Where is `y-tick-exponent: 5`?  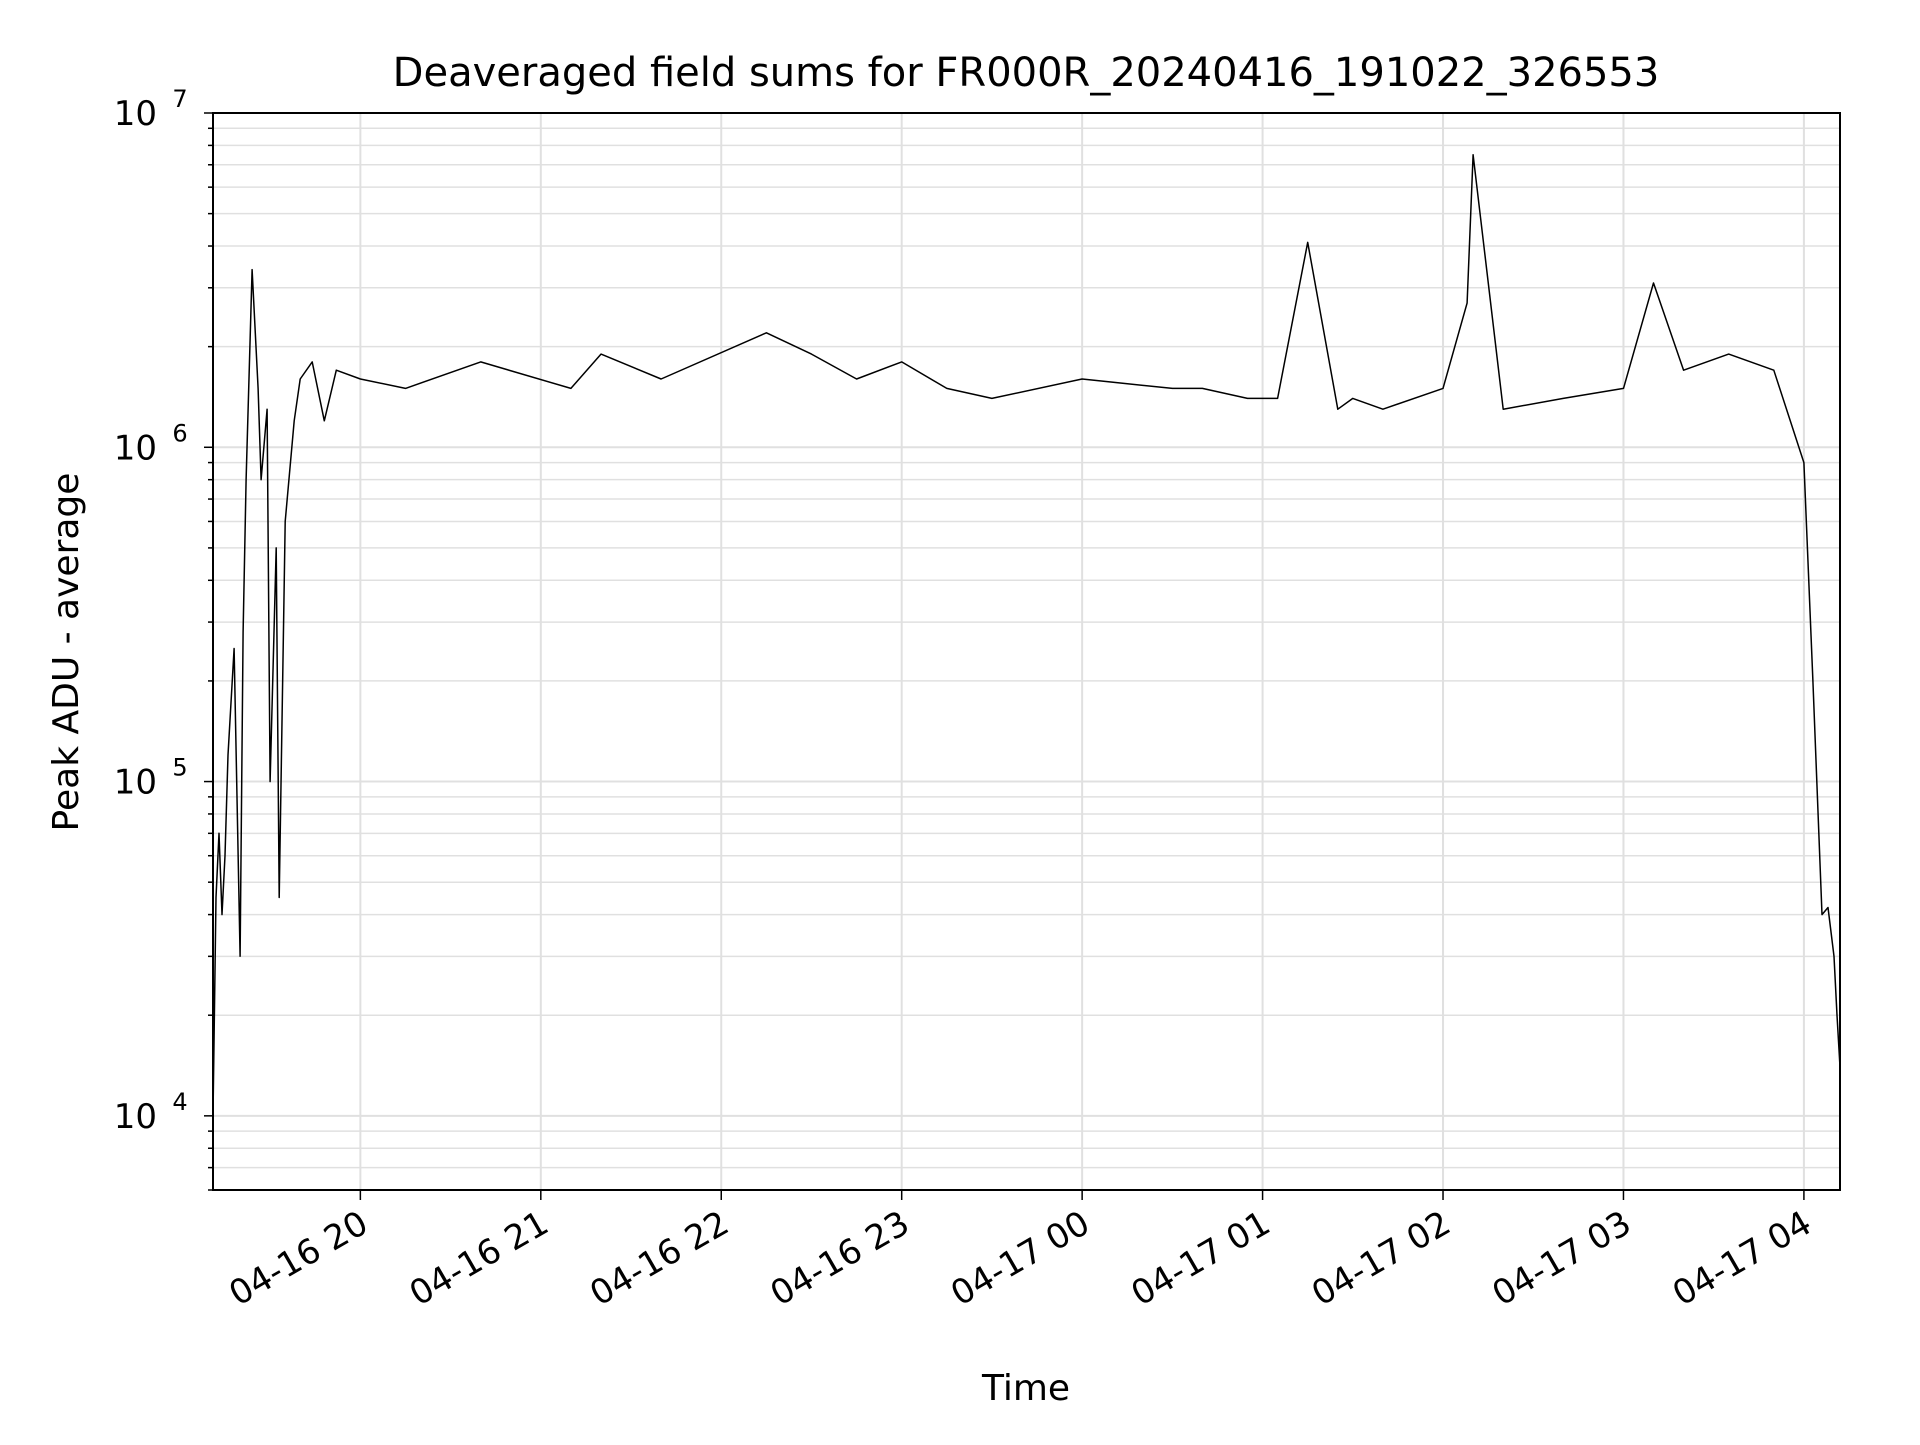
y-tick-exponent: 5 is located at coordinates (179, 768).